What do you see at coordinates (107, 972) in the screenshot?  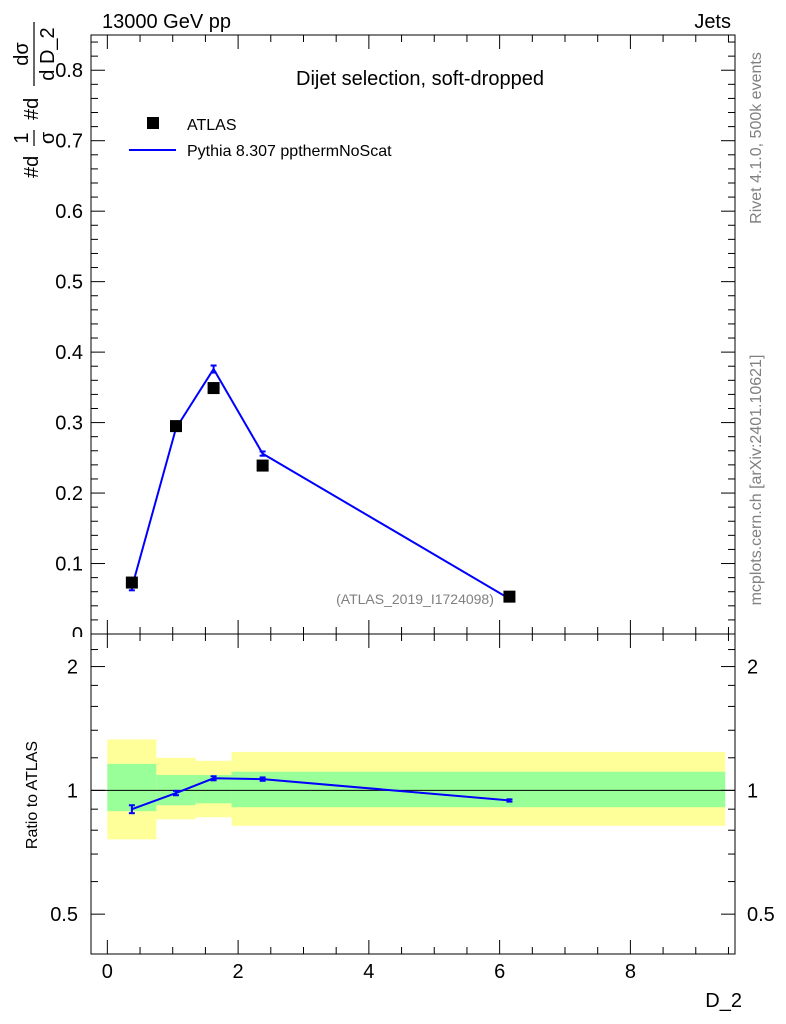 I see `ratio-xtick-label: 0` at bounding box center [107, 972].